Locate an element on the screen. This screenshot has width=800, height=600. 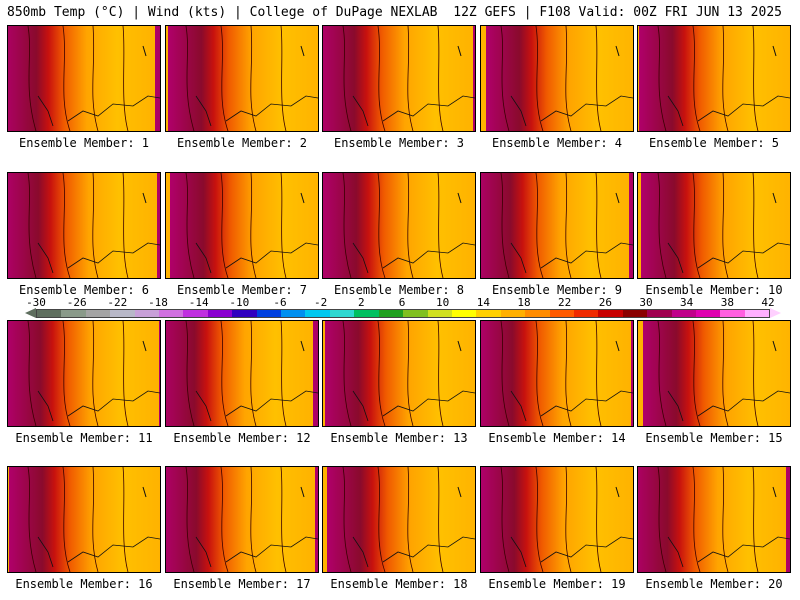
ensemble-panel: Ensemble Member: 15 is located at coordinates (714, 382).